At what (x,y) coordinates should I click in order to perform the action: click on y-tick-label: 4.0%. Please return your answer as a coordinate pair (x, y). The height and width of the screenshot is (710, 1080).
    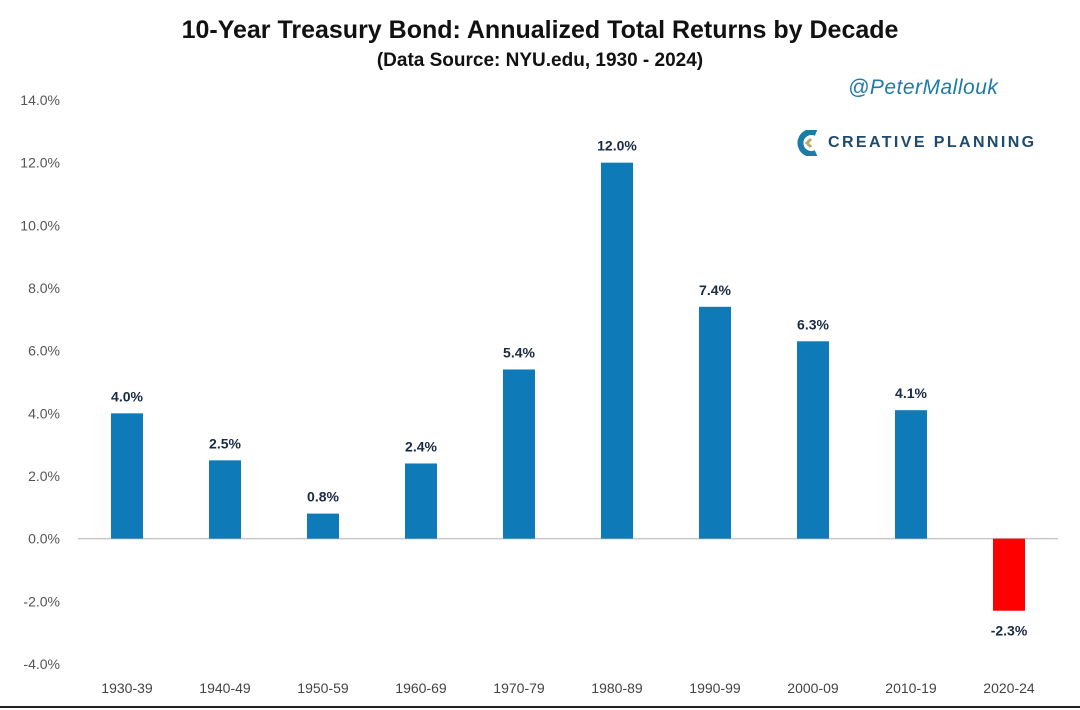
    Looking at the image, I should click on (44, 413).